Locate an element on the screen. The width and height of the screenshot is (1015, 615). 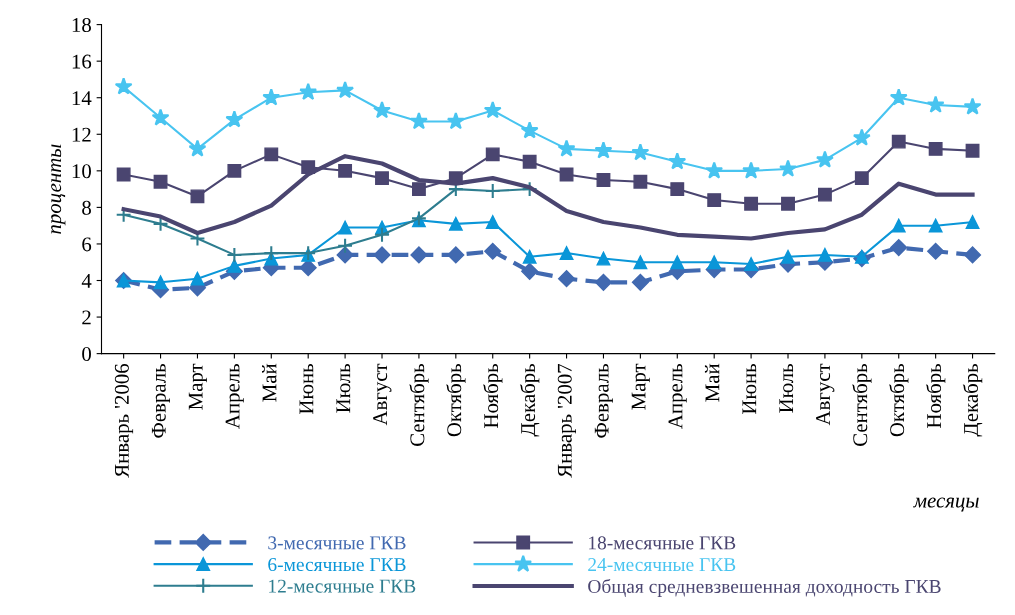
y-tick-label: 0 is located at coordinates (86, 354).